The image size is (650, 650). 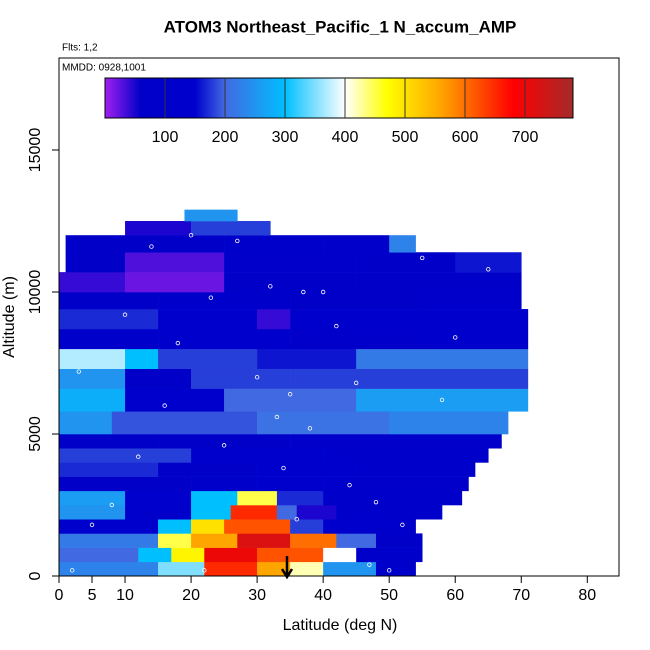 What do you see at coordinates (287, 568) in the screenshot?
I see `arrow` at bounding box center [287, 568].